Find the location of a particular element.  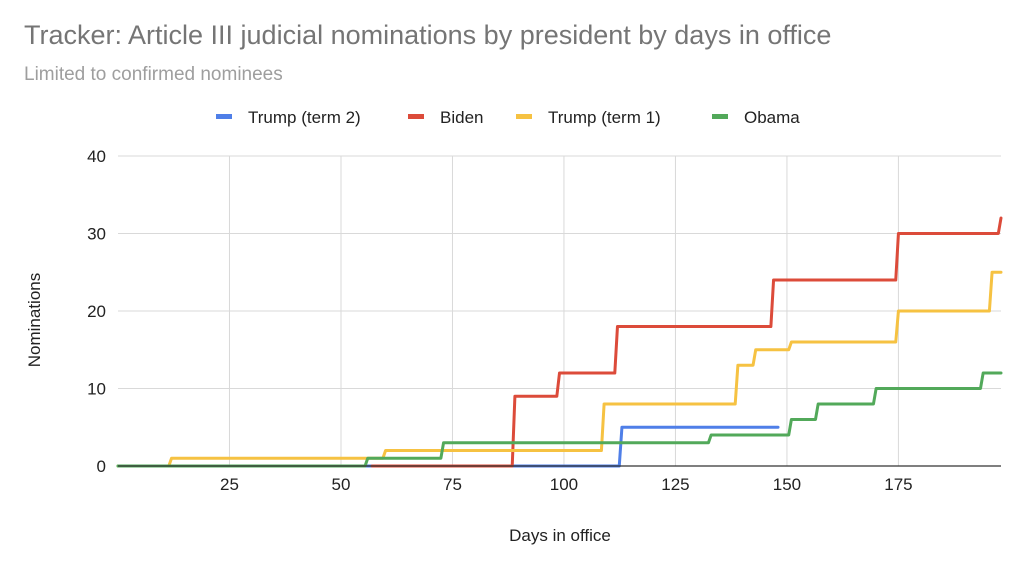

y-axis-title: Nominations is located at coordinates (34, 320).